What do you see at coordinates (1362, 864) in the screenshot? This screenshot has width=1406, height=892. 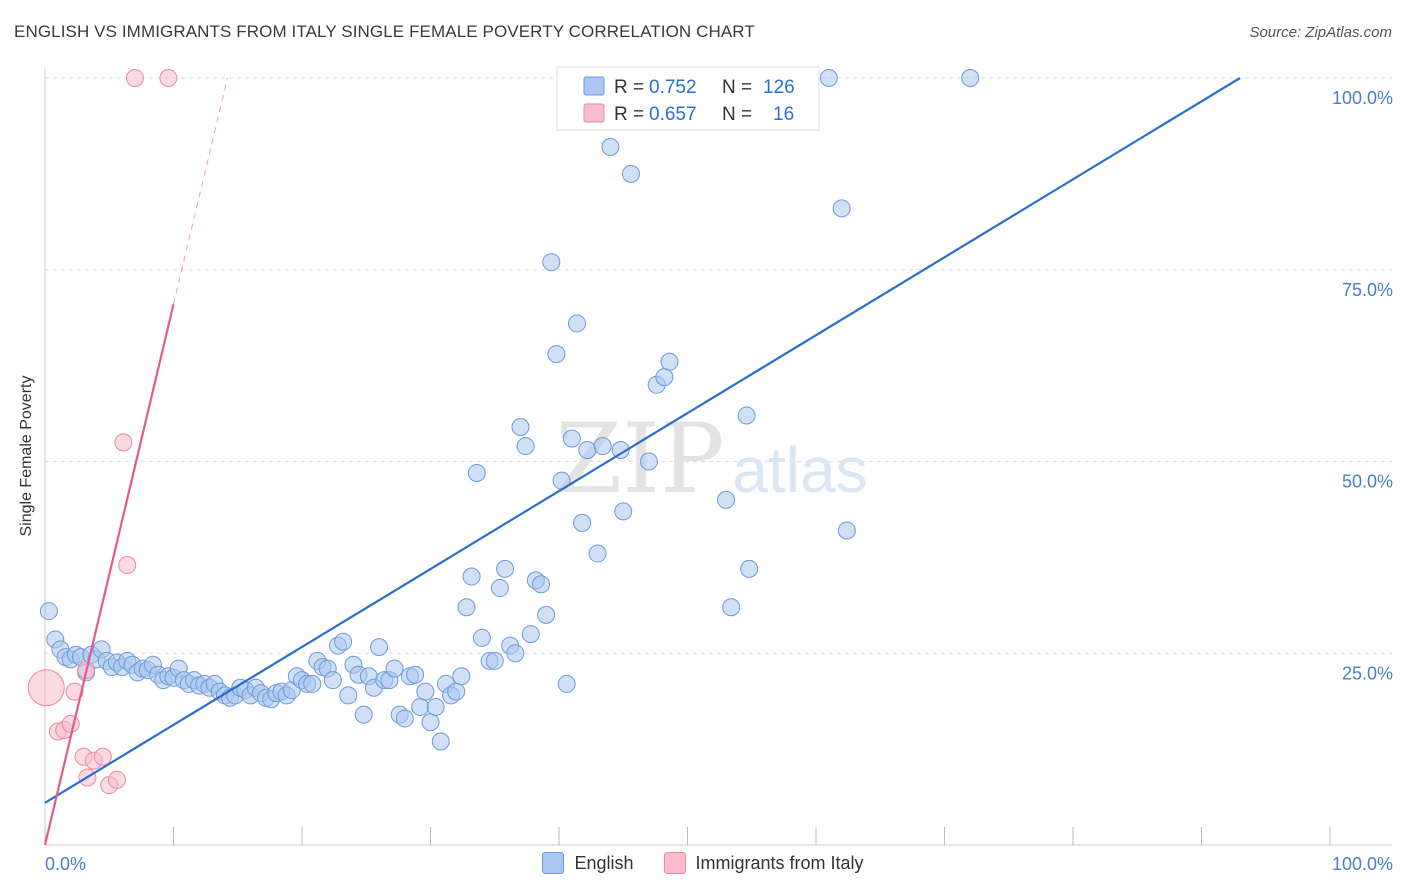 I see `x-tick-label-100: 100.0%` at bounding box center [1362, 864].